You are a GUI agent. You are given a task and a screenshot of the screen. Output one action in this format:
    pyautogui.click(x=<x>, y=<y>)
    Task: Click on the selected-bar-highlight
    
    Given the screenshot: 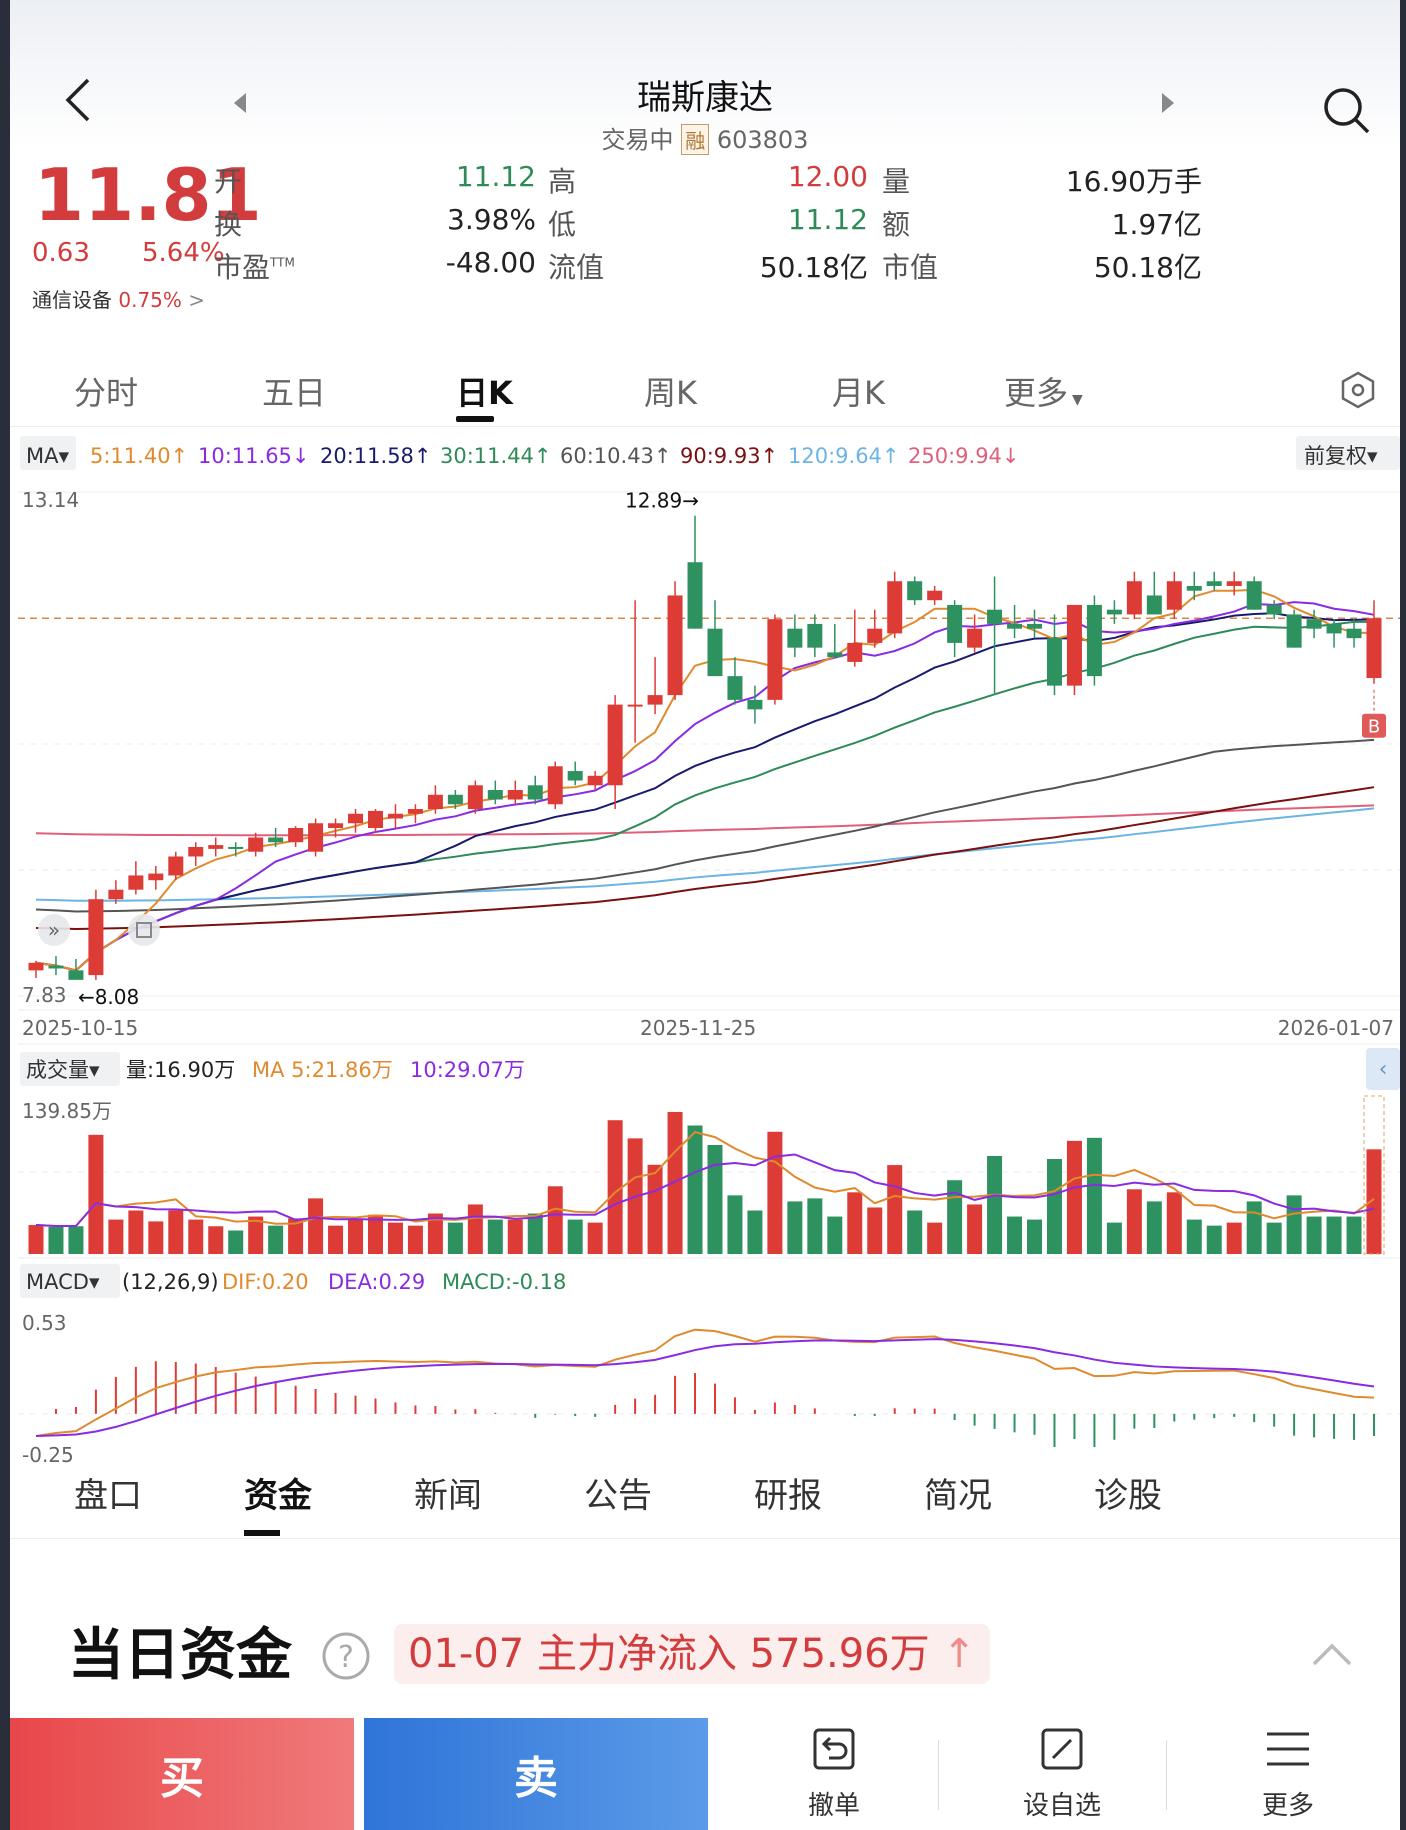 What is the action you would take?
    pyautogui.click(x=1374, y=1175)
    